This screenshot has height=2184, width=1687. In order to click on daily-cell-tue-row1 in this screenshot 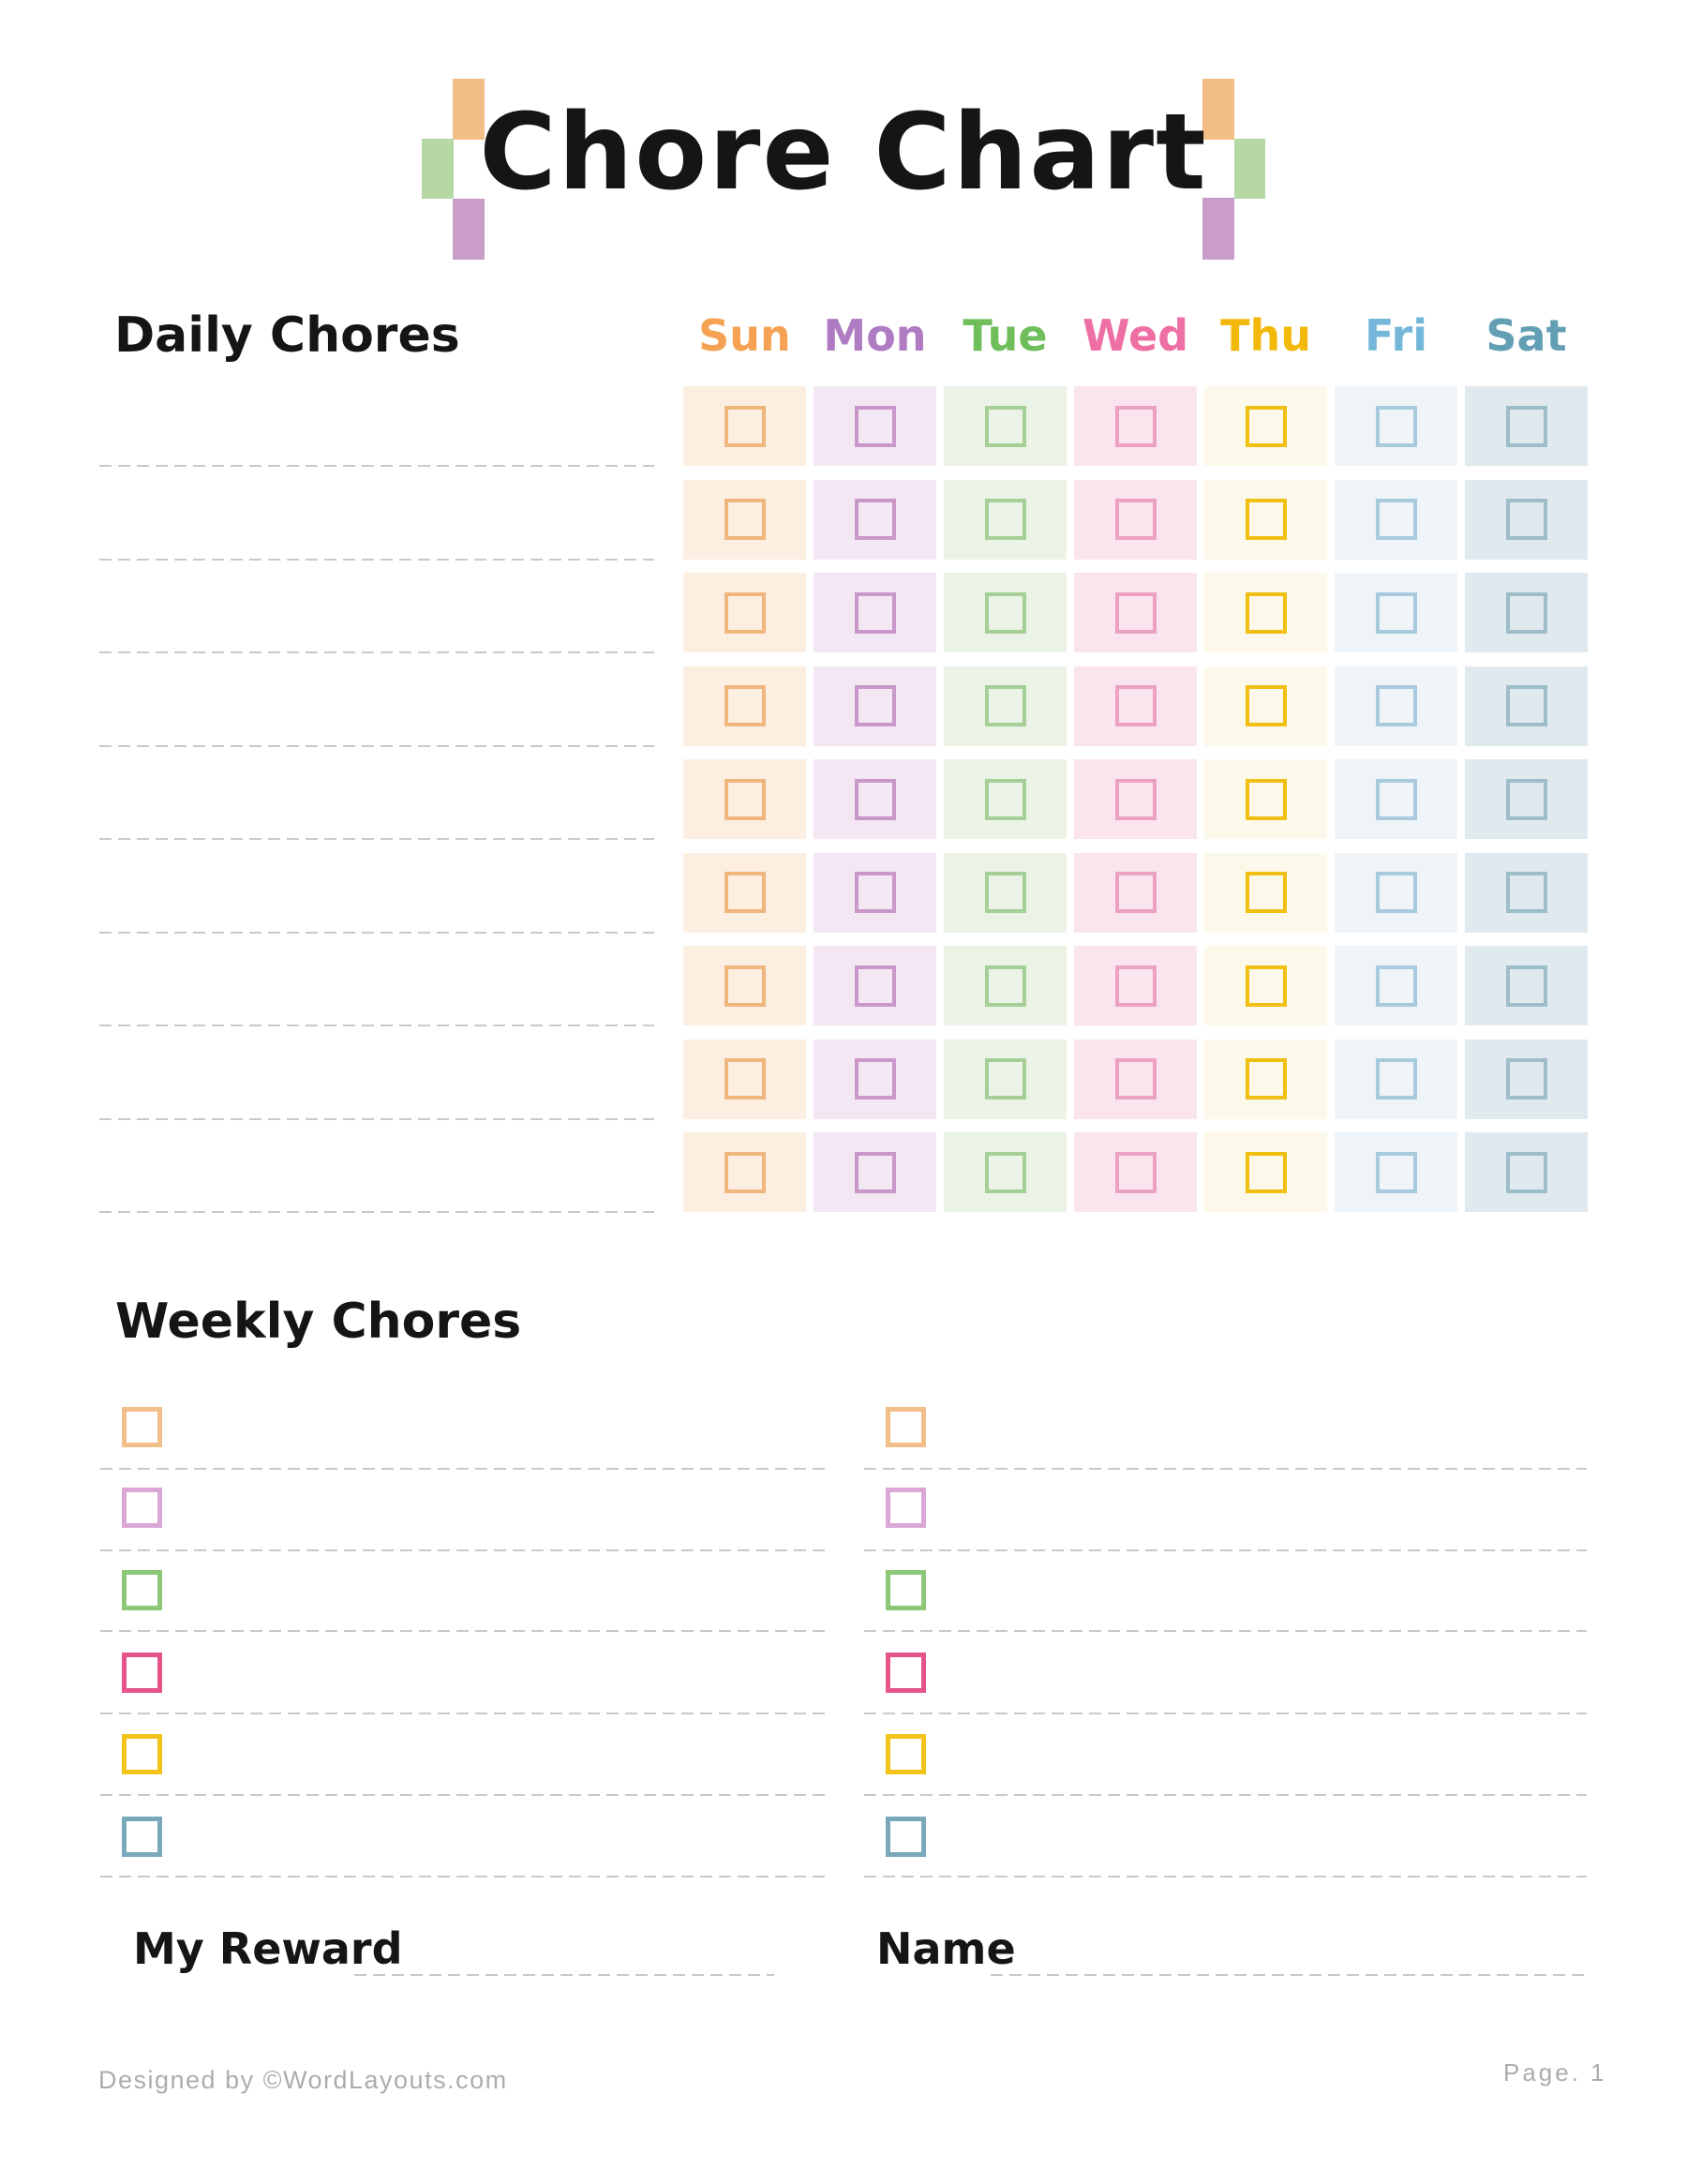, I will do `click(1005, 426)`.